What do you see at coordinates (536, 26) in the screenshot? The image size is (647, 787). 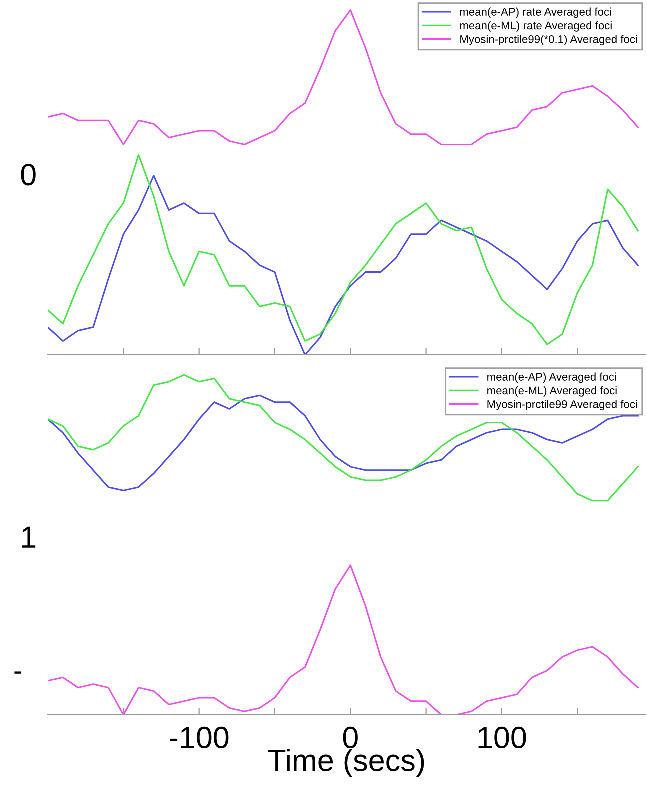 I see `legend-label: mean(e-ML) rate Averaged foci` at bounding box center [536, 26].